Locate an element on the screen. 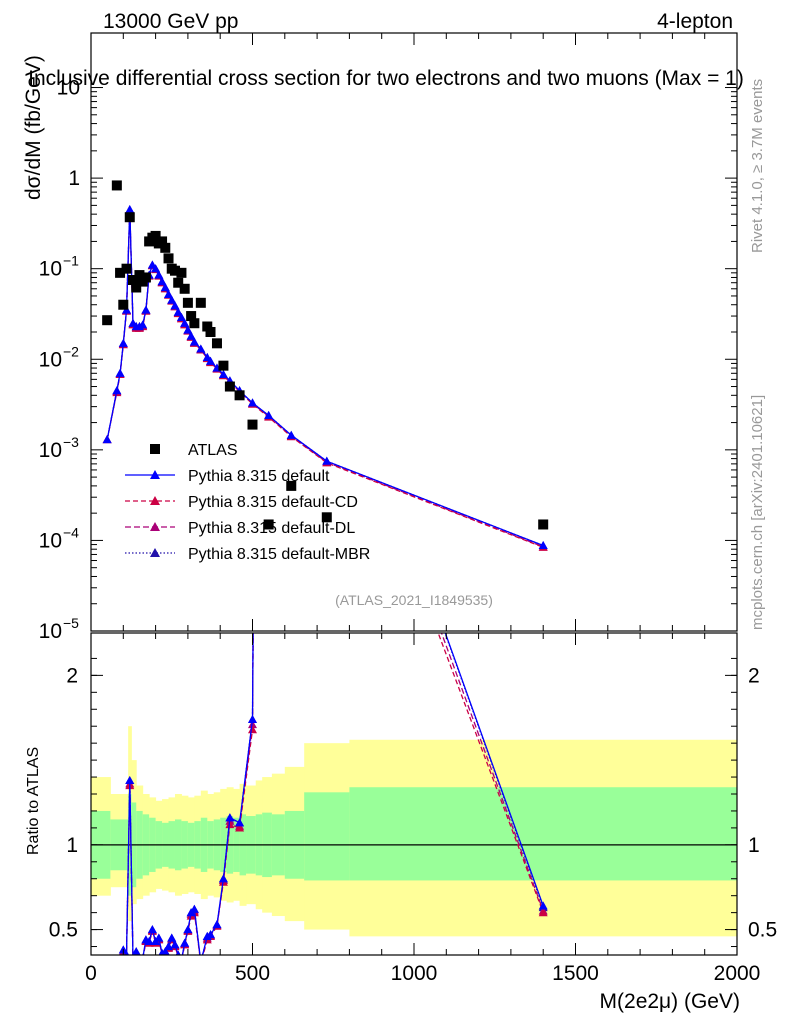 This screenshot has height=1024, width=786. ratio-y-axis-label: Ratio to ATLAS is located at coordinates (33, 801).